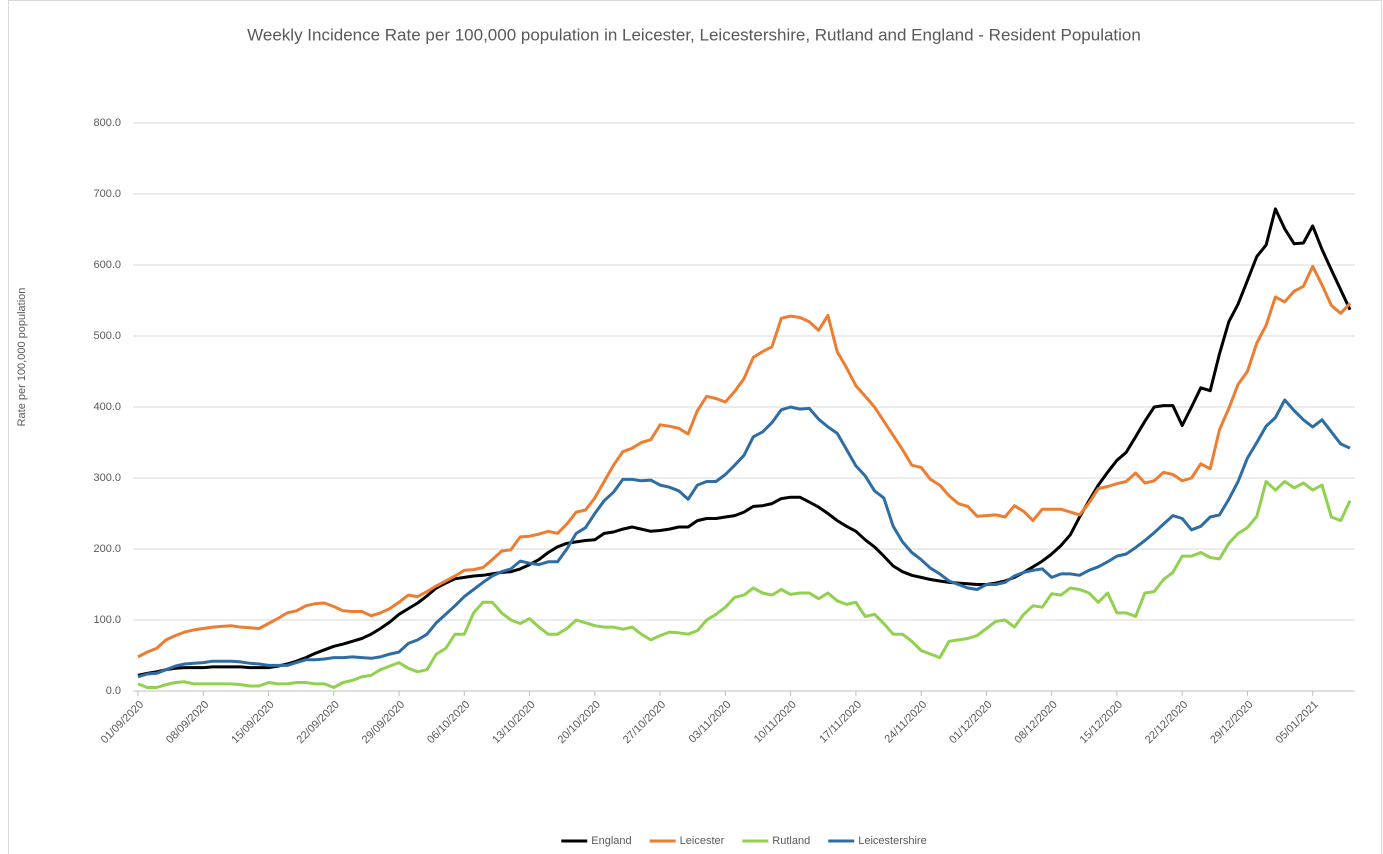 This screenshot has height=854, width=1383. Describe the element at coordinates (791, 841) in the screenshot. I see `legend-label: Rutland` at that location.